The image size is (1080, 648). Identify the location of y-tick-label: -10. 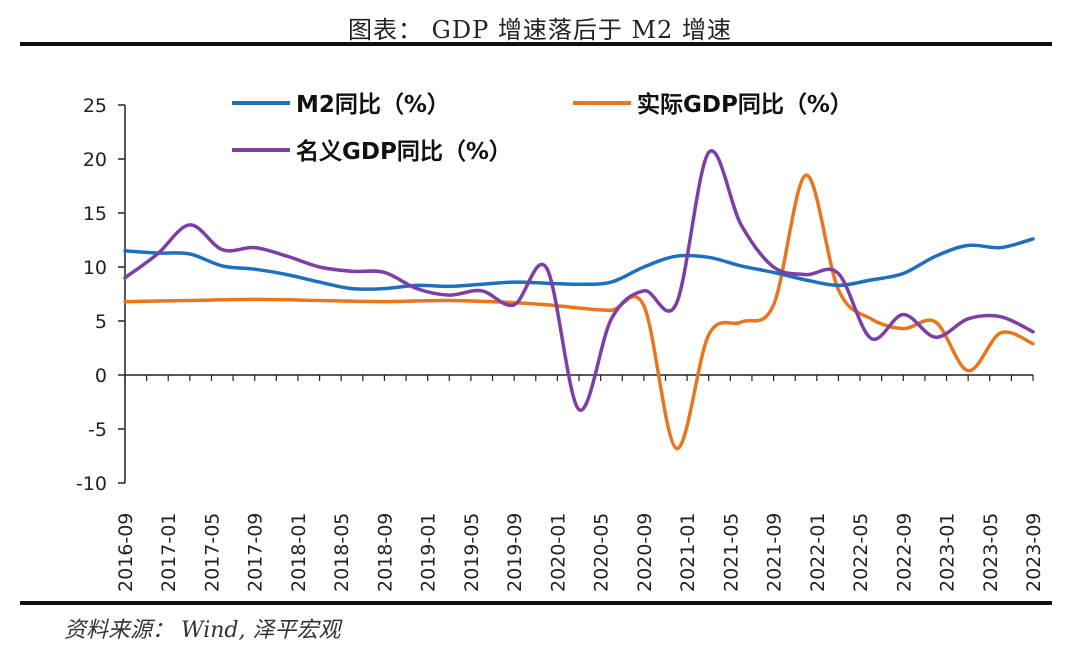
(91, 484).